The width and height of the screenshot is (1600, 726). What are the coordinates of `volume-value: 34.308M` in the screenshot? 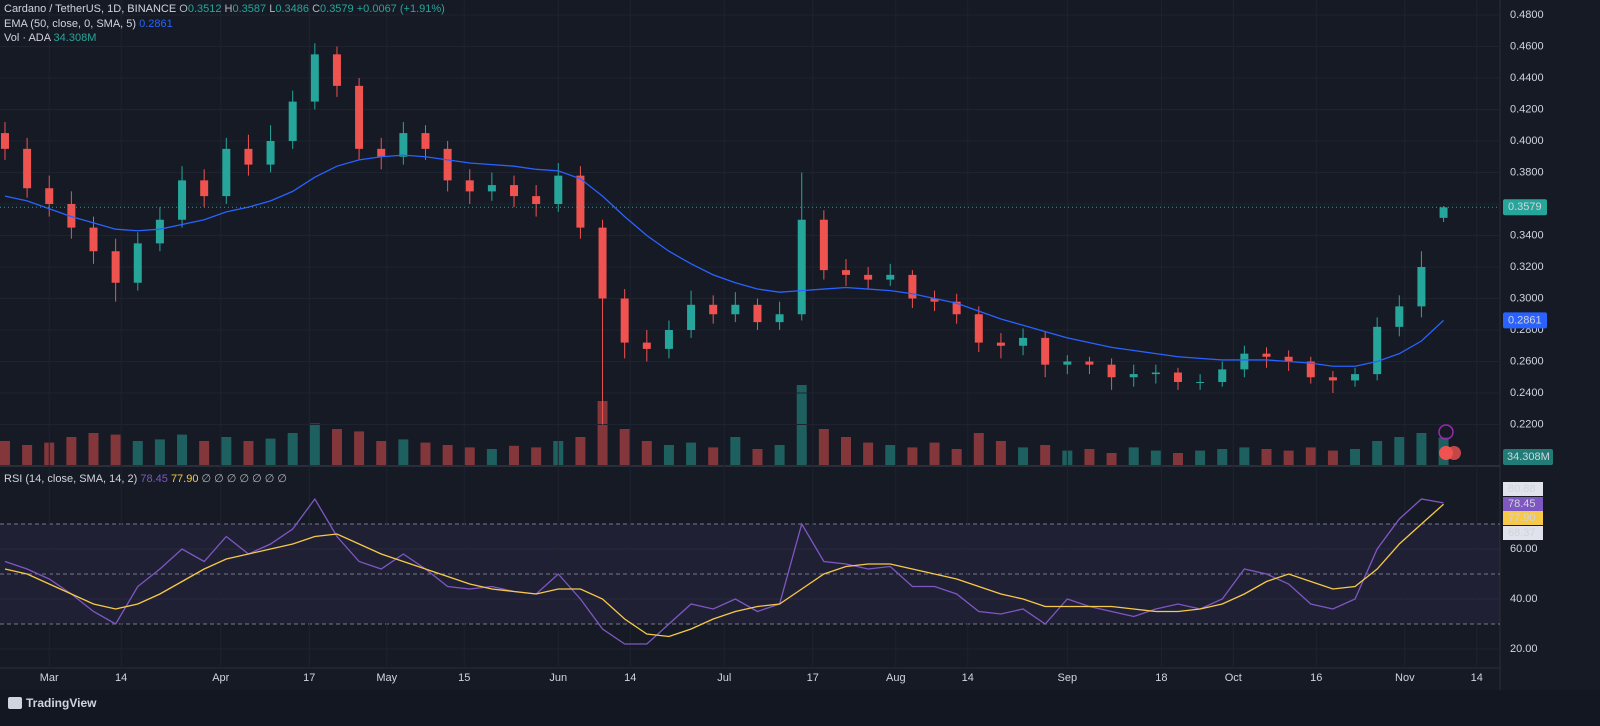 It's located at (75, 38).